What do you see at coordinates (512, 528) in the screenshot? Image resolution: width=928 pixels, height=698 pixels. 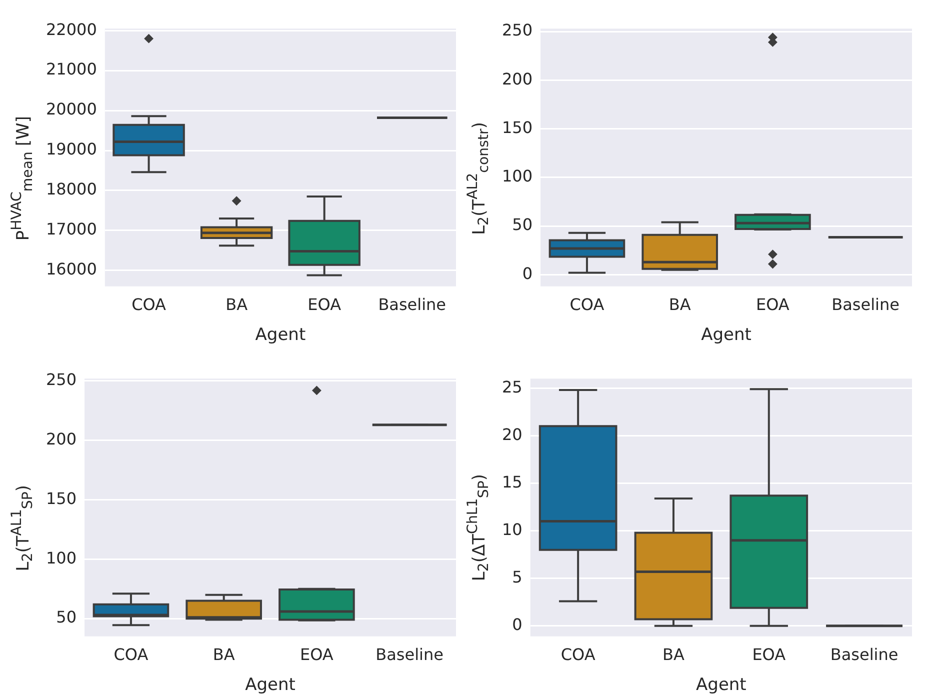 I see `y-tick-label: 10` at bounding box center [512, 528].